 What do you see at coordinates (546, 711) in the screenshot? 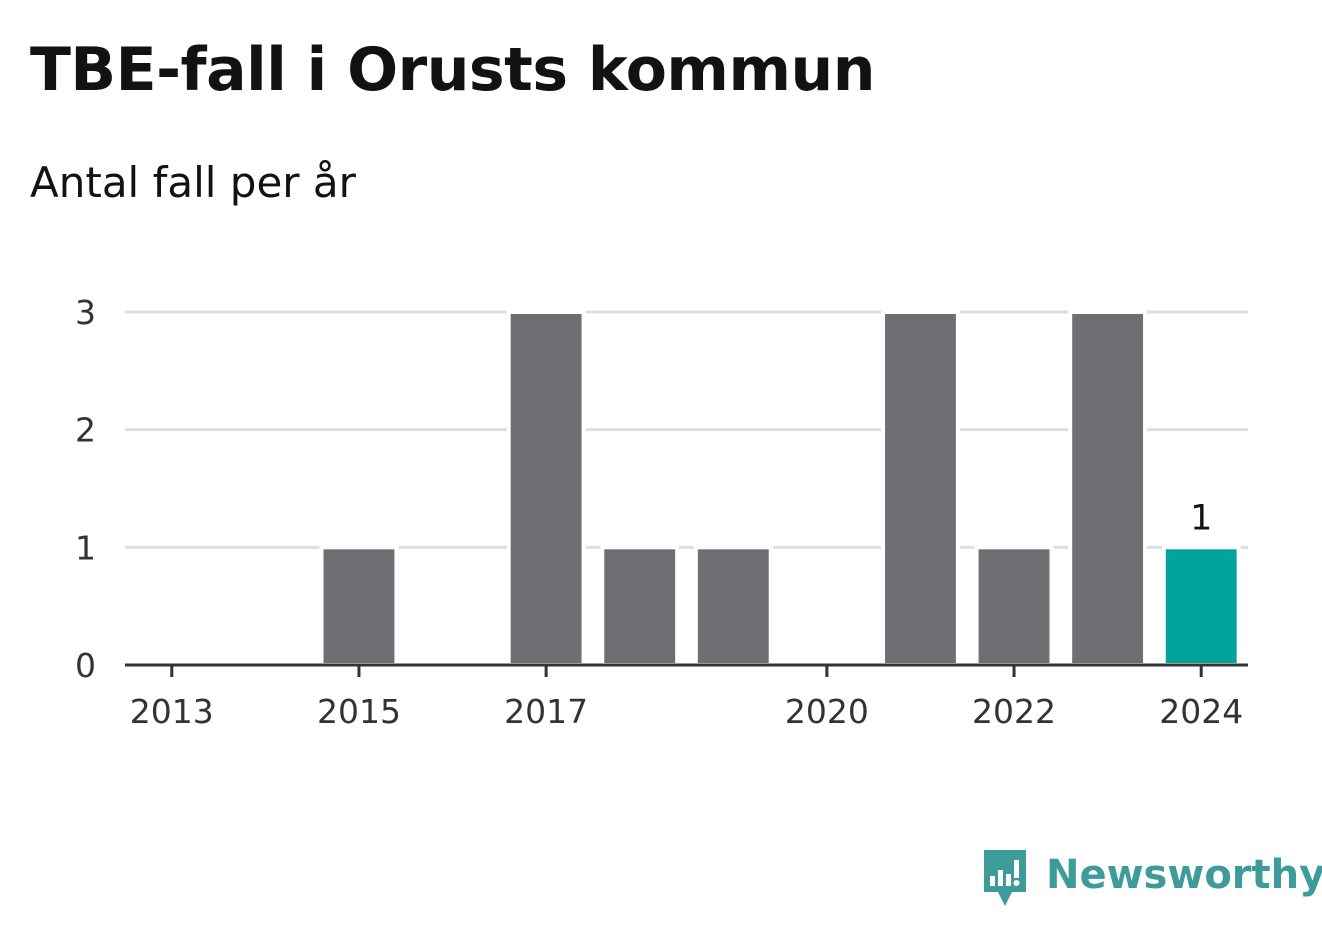
I see `x-tick-label-2017: 2017` at bounding box center [546, 711].